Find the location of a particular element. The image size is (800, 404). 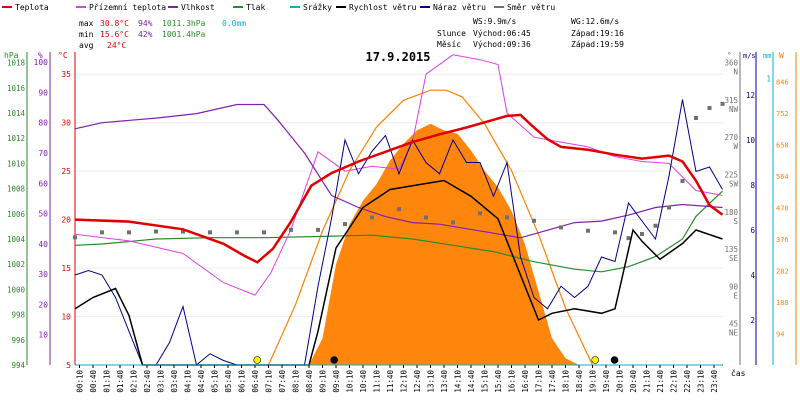

tick-label-rain: 1 is located at coordinates (768, 79).